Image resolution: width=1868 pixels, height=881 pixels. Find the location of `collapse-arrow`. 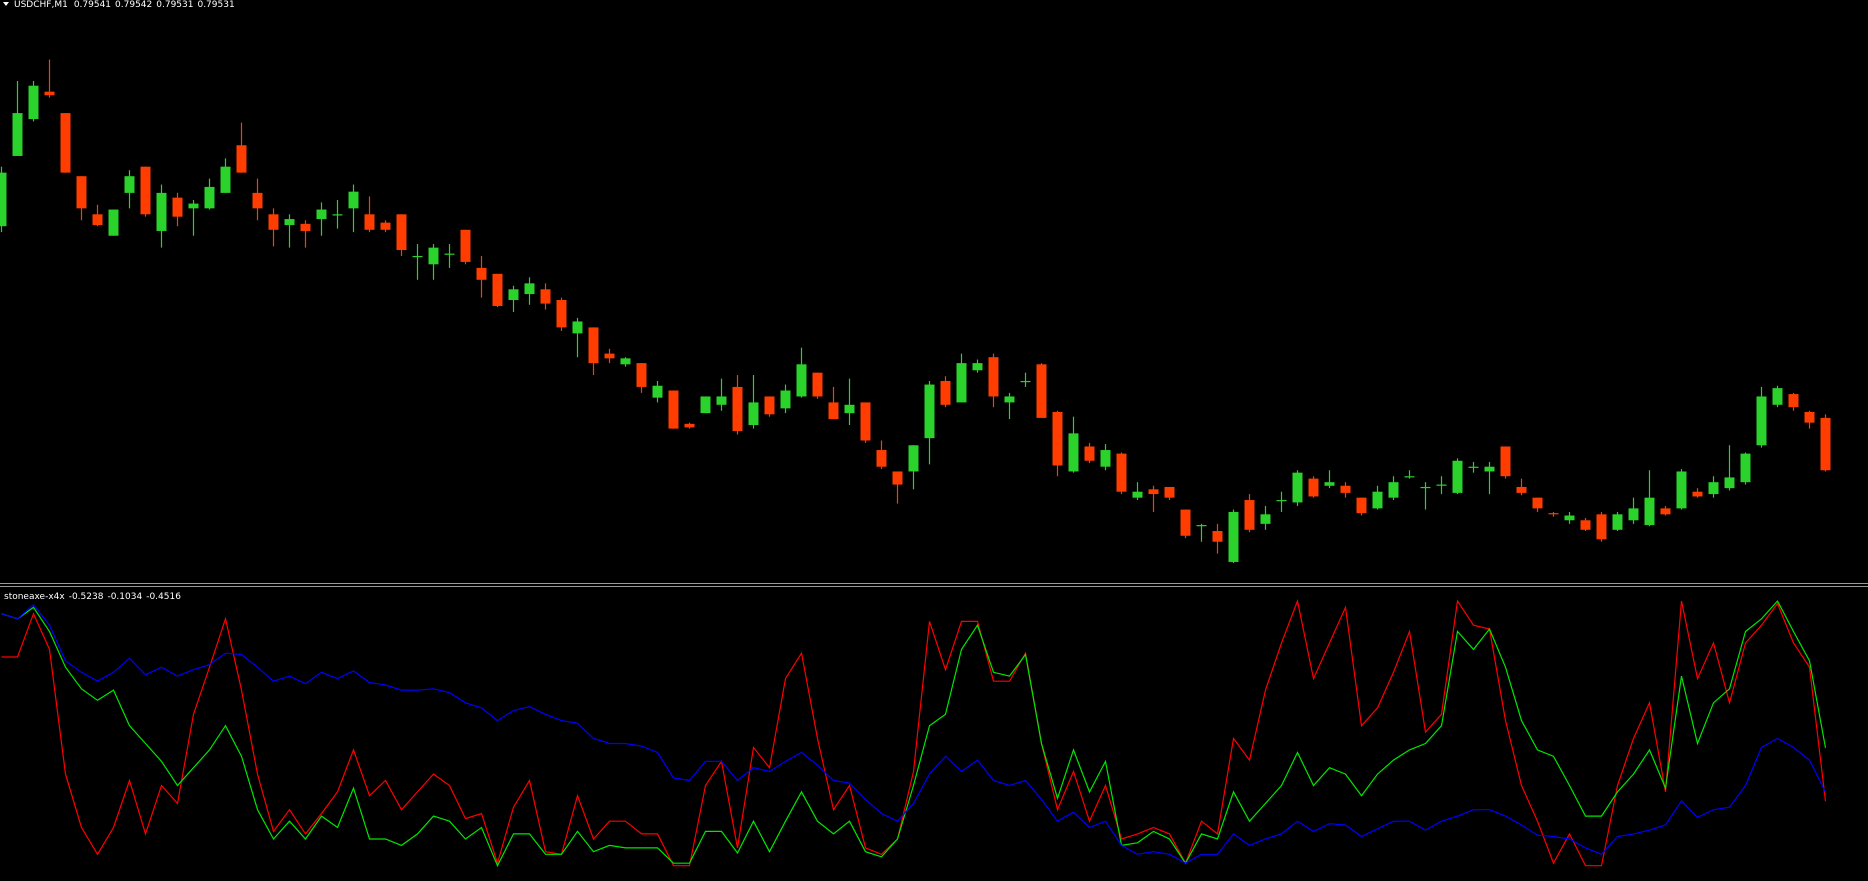

collapse-arrow is located at coordinates (6, 4).